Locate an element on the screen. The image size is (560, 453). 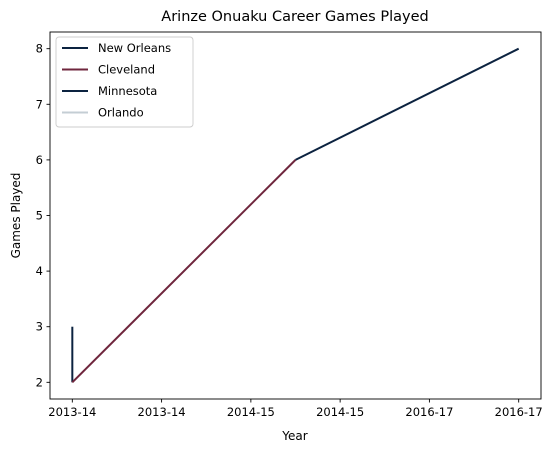
y-axis: 2 3 4 5 6 7 8 is located at coordinates (43, 215).